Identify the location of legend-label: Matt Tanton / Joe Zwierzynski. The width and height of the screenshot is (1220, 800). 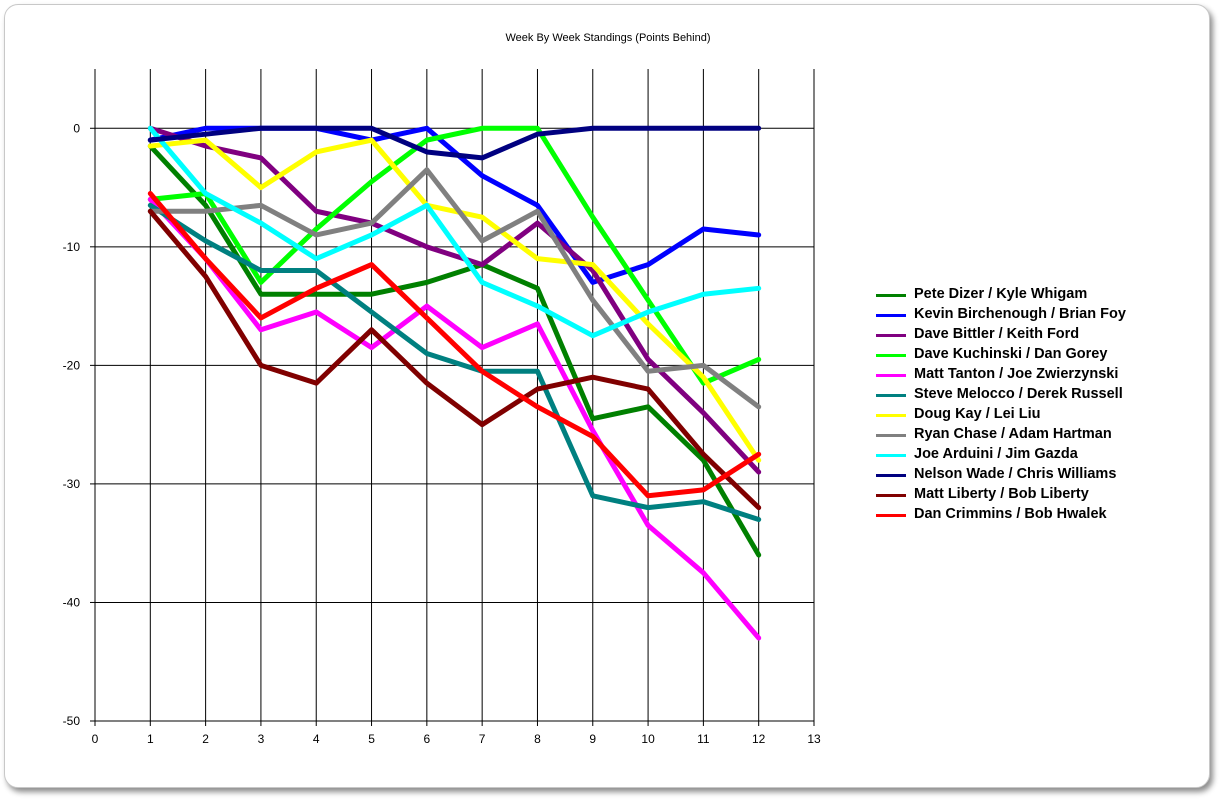
(1016, 374).